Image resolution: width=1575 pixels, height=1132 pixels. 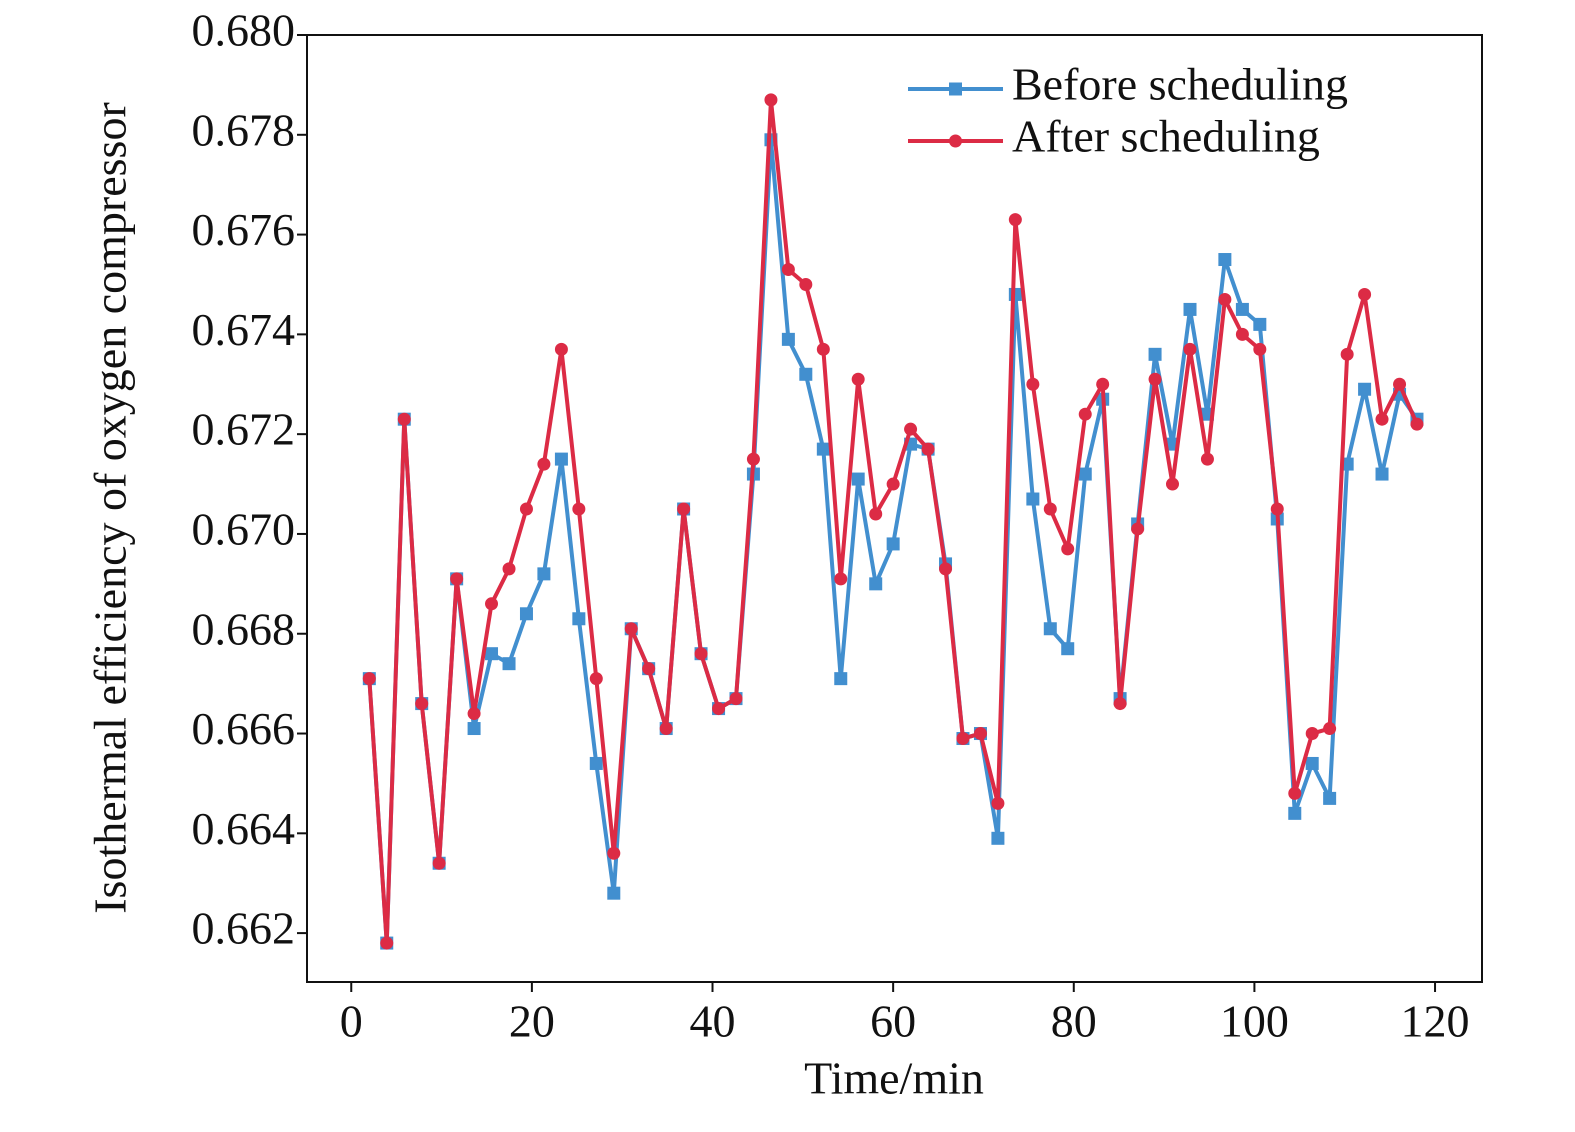 What do you see at coordinates (244, 429) in the screenshot?
I see `y-tick-label: 0.672` at bounding box center [244, 429].